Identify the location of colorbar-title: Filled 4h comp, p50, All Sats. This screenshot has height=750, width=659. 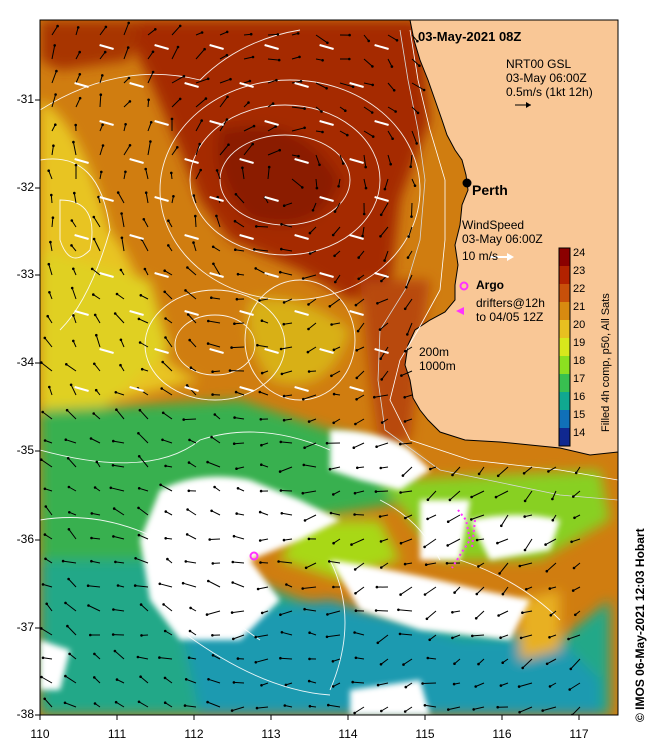
(610, 347).